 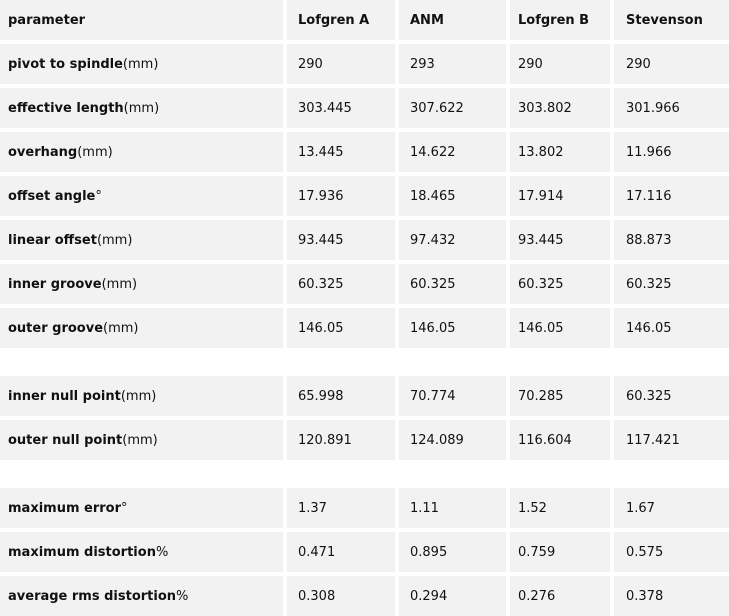 I want to click on row-label: overhang (mm), so click(x=141, y=152).